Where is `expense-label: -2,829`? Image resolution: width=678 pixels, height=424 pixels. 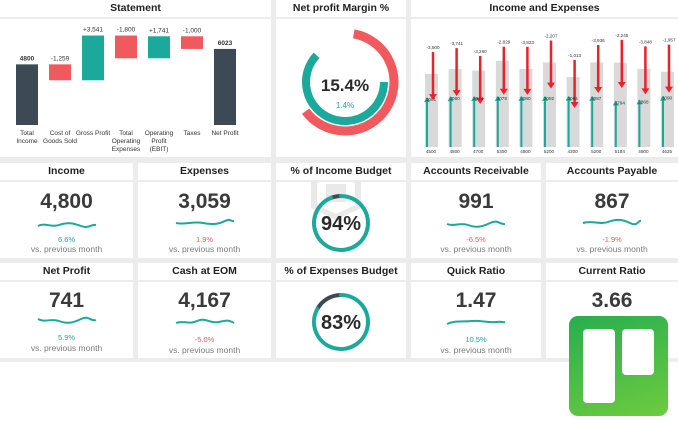 expense-label: -2,829 is located at coordinates (503, 42).